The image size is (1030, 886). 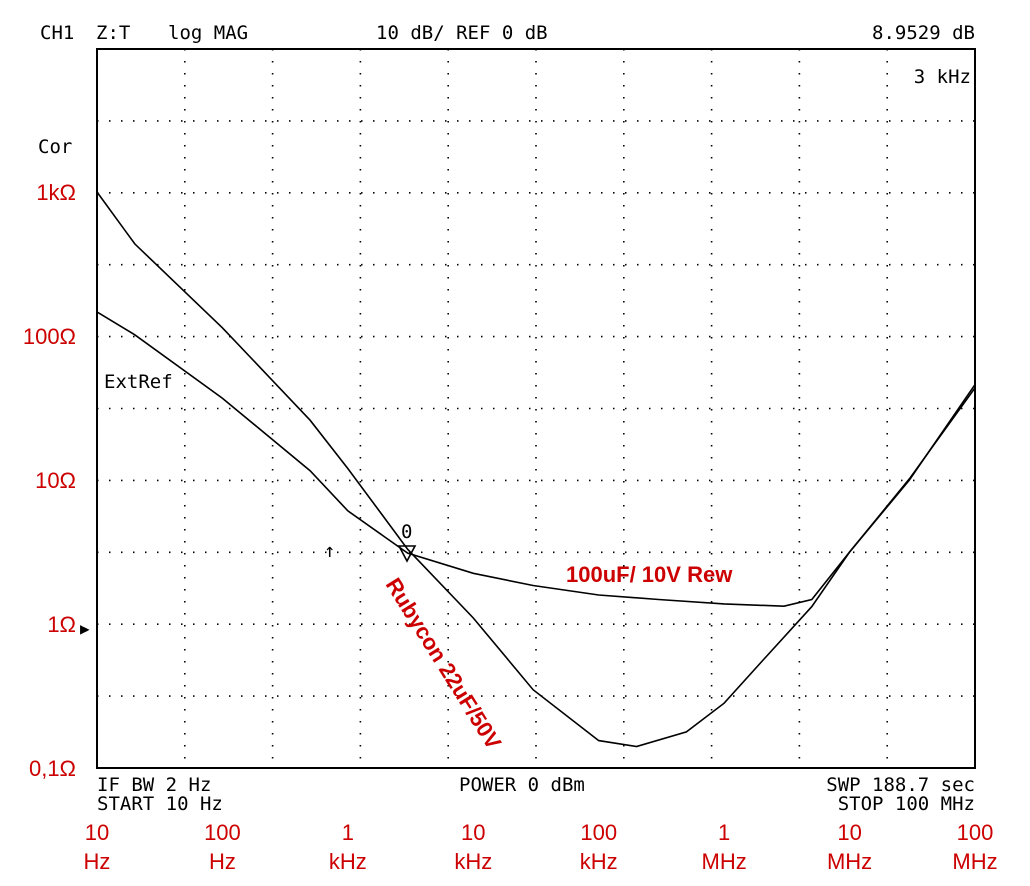 What do you see at coordinates (462, 33) in the screenshot?
I see `scale-label: 10 dB/ REF 0 dB` at bounding box center [462, 33].